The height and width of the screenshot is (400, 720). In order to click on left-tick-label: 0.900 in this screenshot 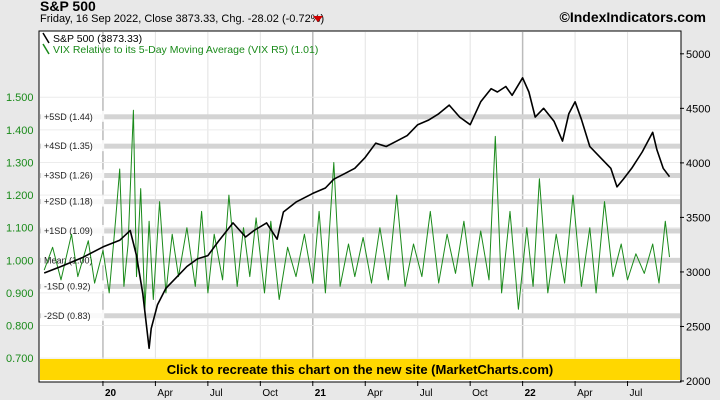, I will do `click(20, 294)`.